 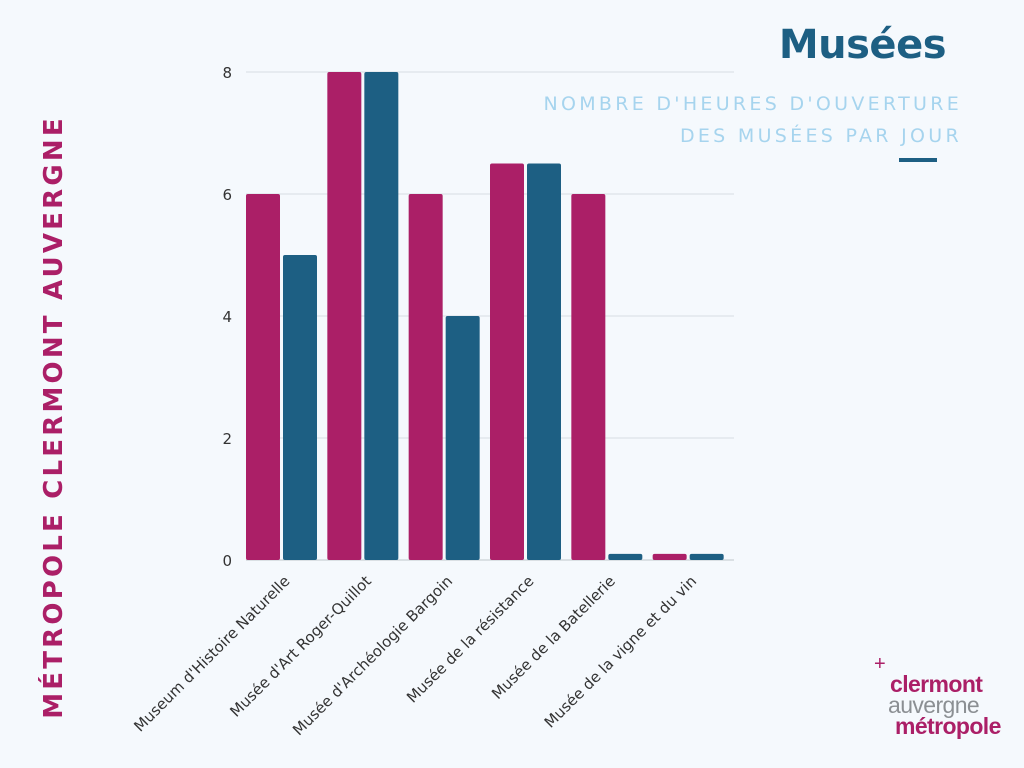 I want to click on logo-line-3: métropole, so click(x=948, y=726).